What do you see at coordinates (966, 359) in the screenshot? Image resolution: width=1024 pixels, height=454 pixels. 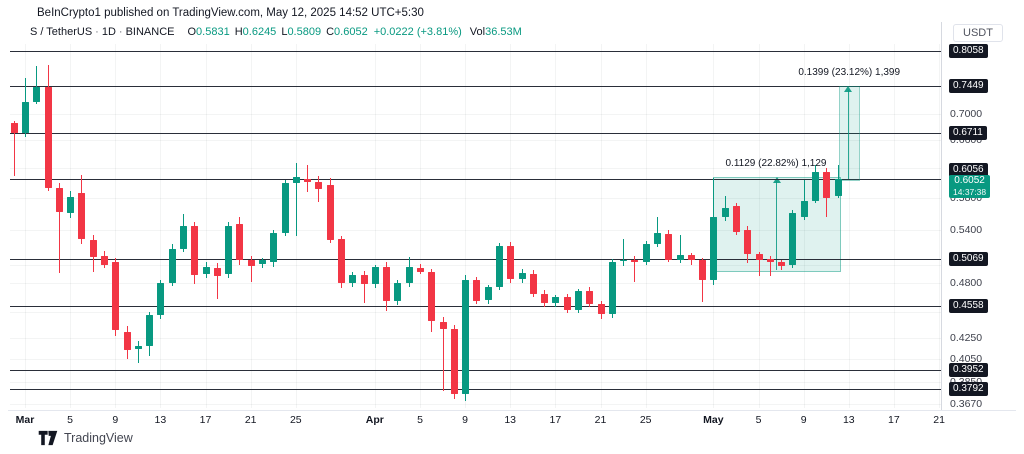 I see `price-scale-label: 0.4050` at bounding box center [966, 359].